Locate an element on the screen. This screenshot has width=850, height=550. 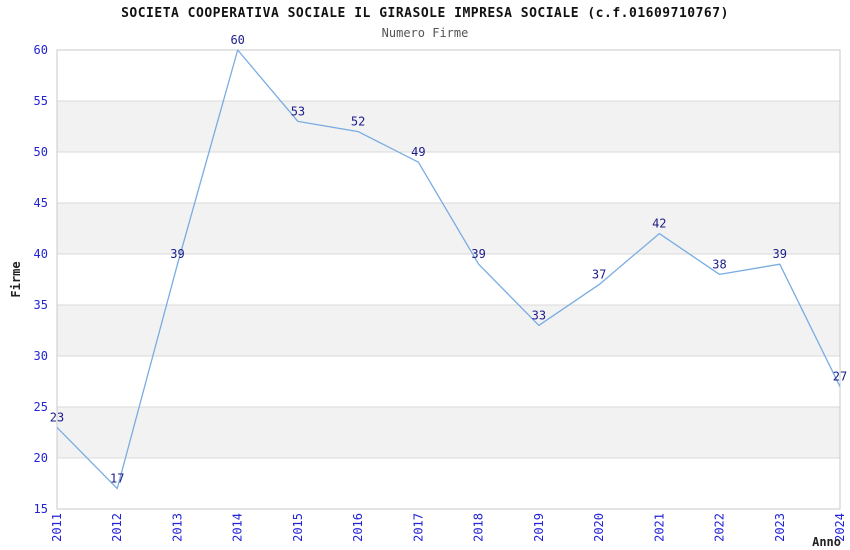
x-tick-label: 2024 is located at coordinates (840, 527).